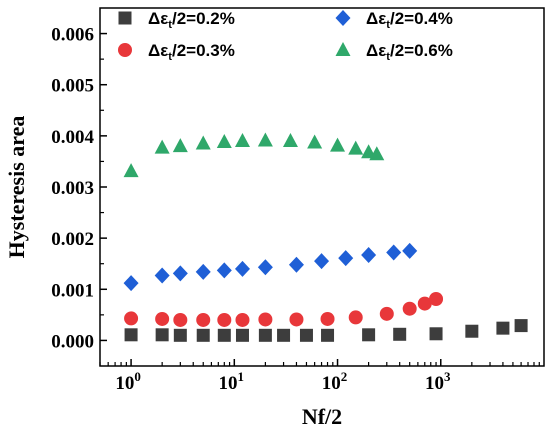 The width and height of the screenshot is (550, 441). What do you see at coordinates (72, 35) in the screenshot?
I see `y-tick-label: 0.006` at bounding box center [72, 35].